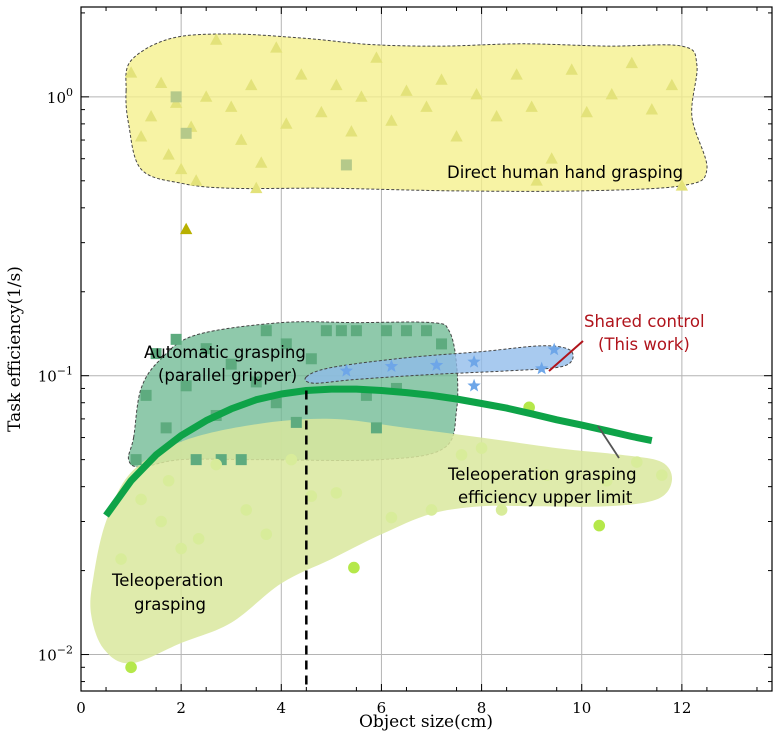 The image size is (780, 742). I want to click on annotation-pointers, so click(584, 399).